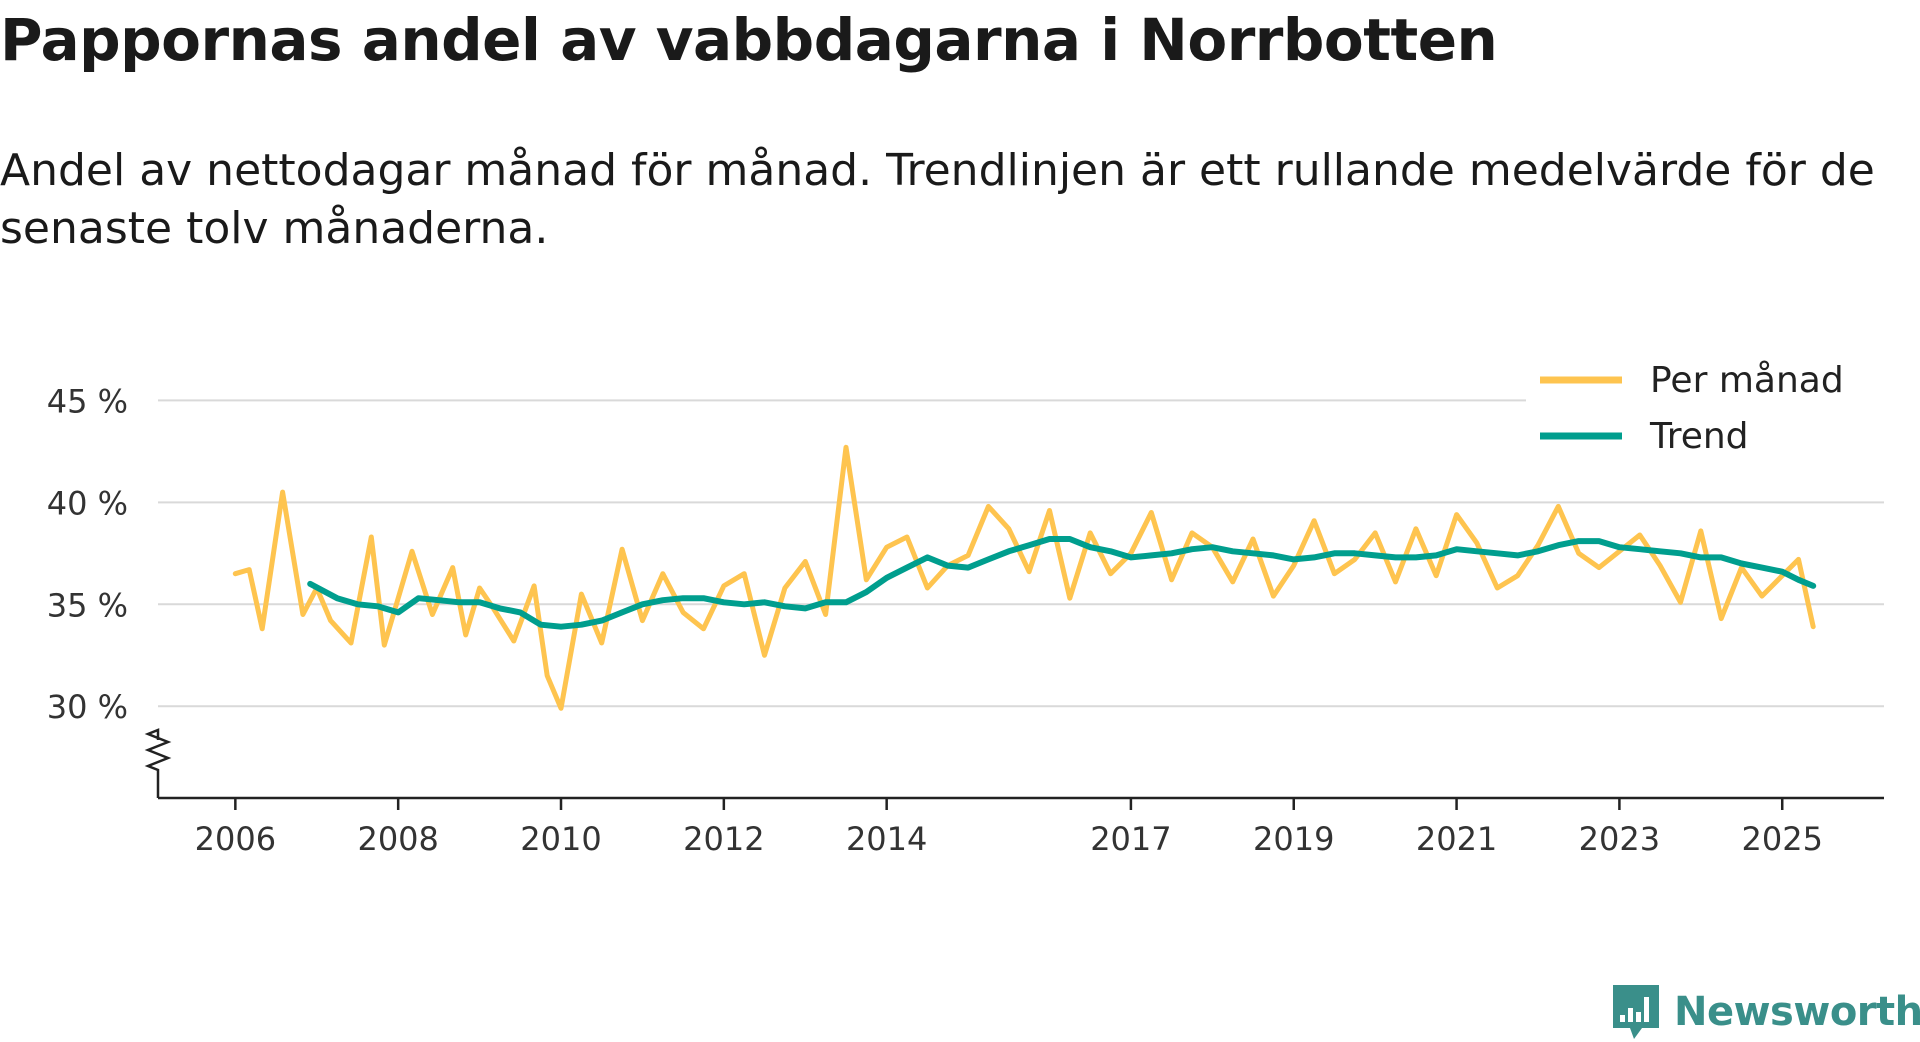  What do you see at coordinates (560, 839) in the screenshot?
I see `x-tick-label: 2010` at bounding box center [560, 839].